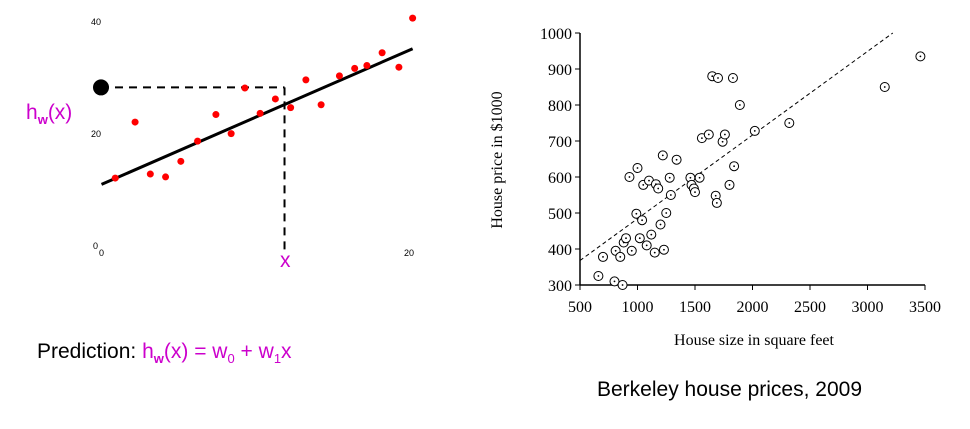  What do you see at coordinates (754, 340) in the screenshot?
I see `x-axis-label: House size in square feet` at bounding box center [754, 340].